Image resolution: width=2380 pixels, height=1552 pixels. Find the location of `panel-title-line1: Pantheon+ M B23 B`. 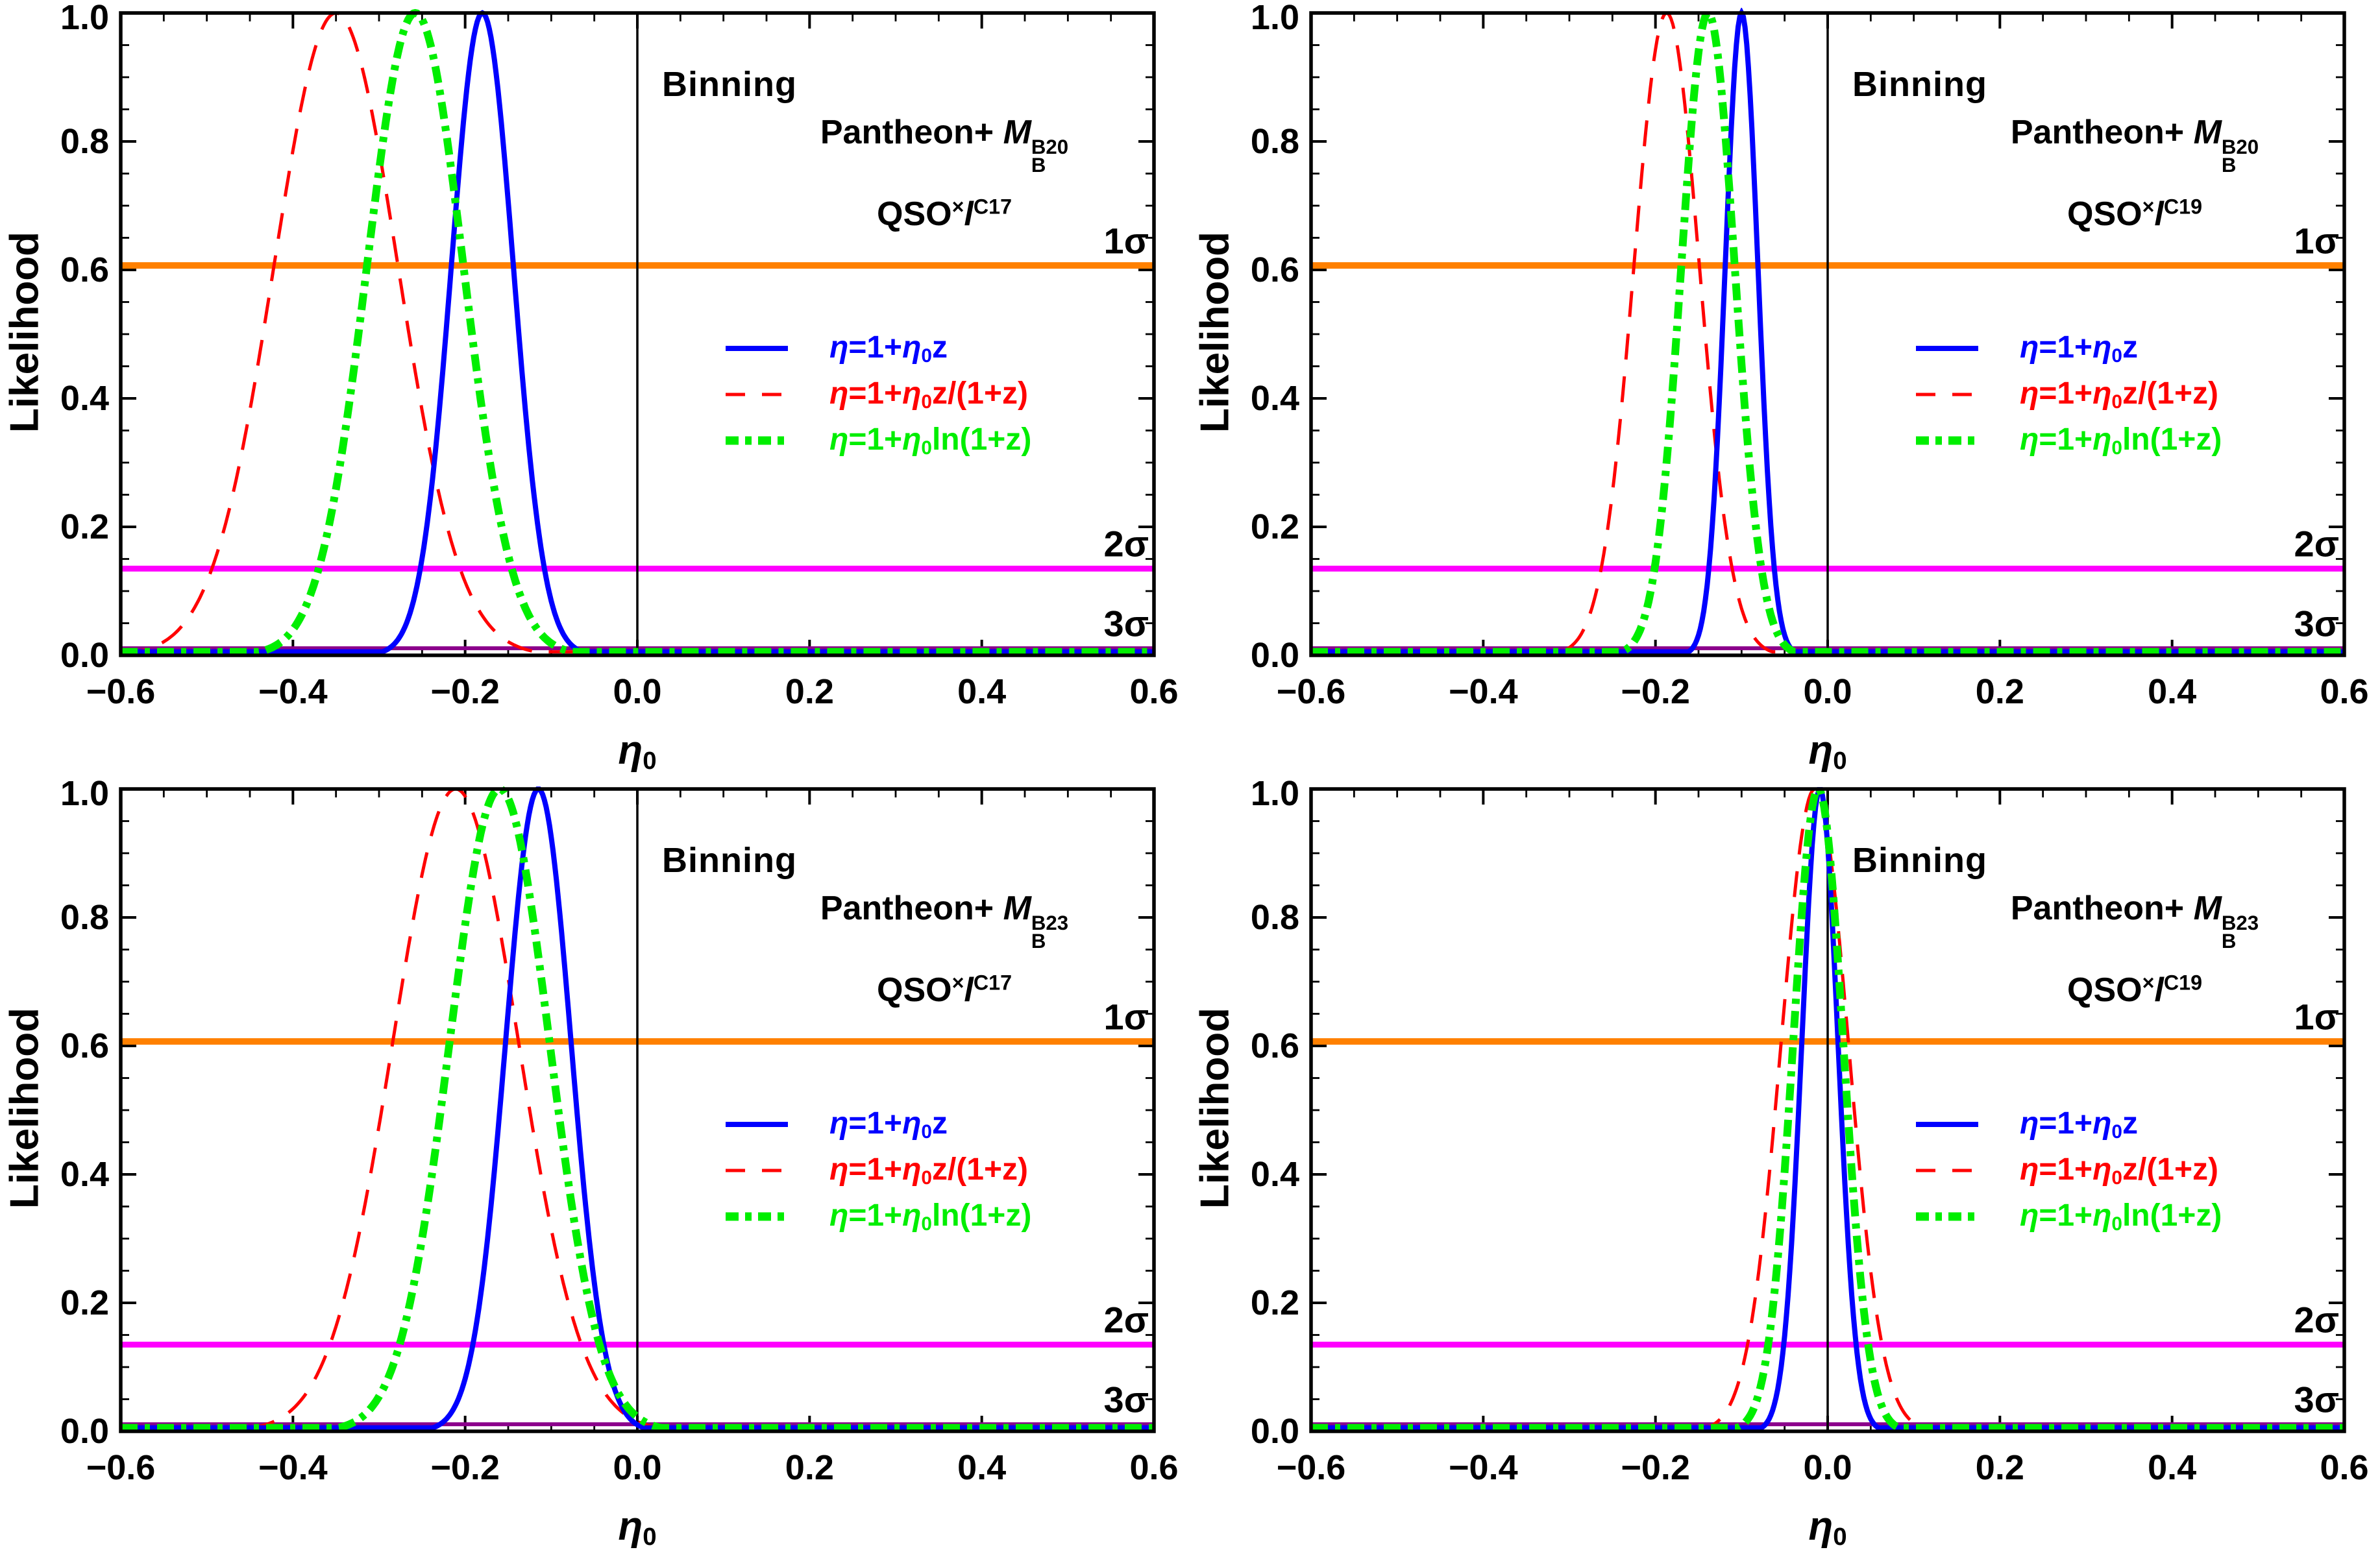

panel-title-line1: Pantheon+ M B23 B is located at coordinates (944, 921).